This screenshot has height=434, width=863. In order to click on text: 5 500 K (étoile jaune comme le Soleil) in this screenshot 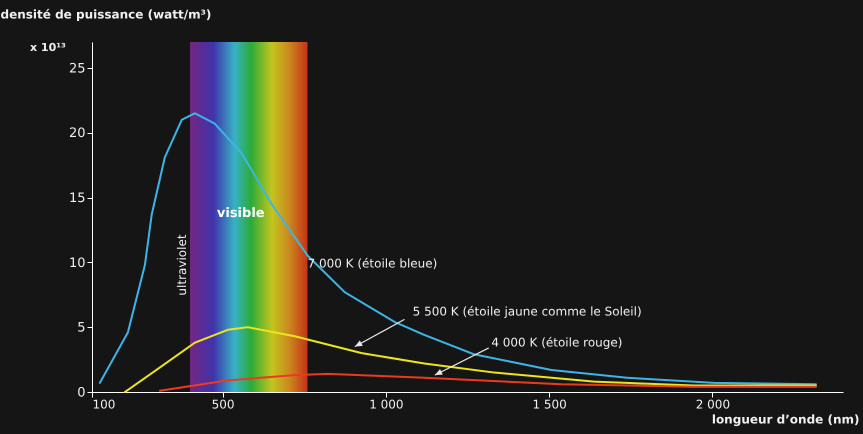, I will do `click(527, 311)`.